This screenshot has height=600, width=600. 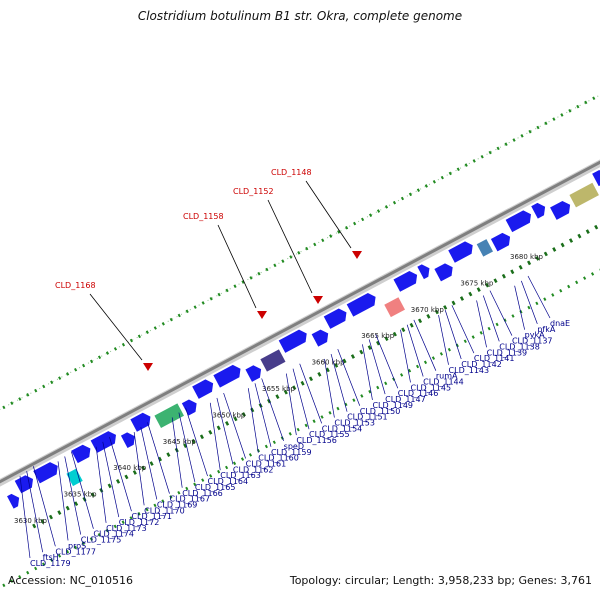 What do you see at coordinates (139, 522) in the screenshot?
I see `gene-label: CLD_1172` at bounding box center [139, 522].